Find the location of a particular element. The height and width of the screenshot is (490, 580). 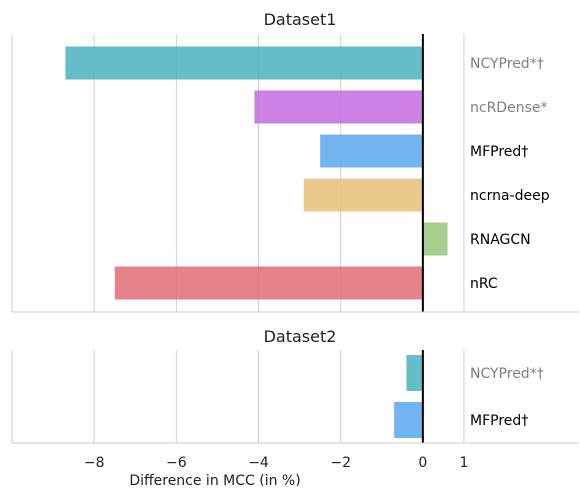

category-label: ncRDense* is located at coordinates (508, 108).